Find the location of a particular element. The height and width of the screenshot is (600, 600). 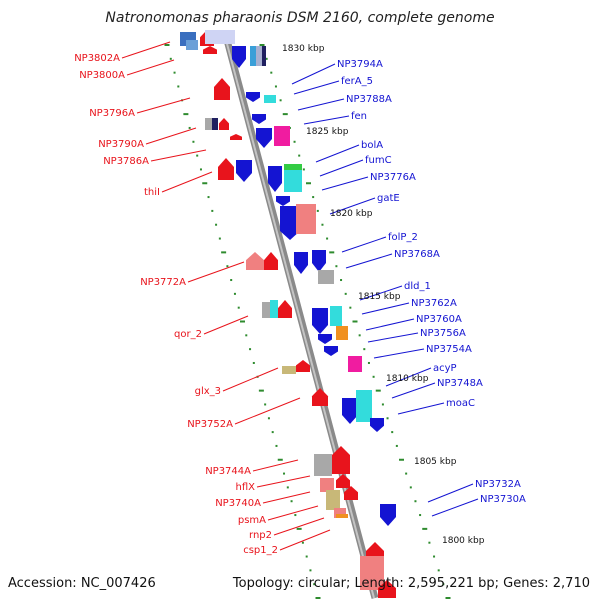

gene-label: NP3768A is located at coordinates (417, 254).